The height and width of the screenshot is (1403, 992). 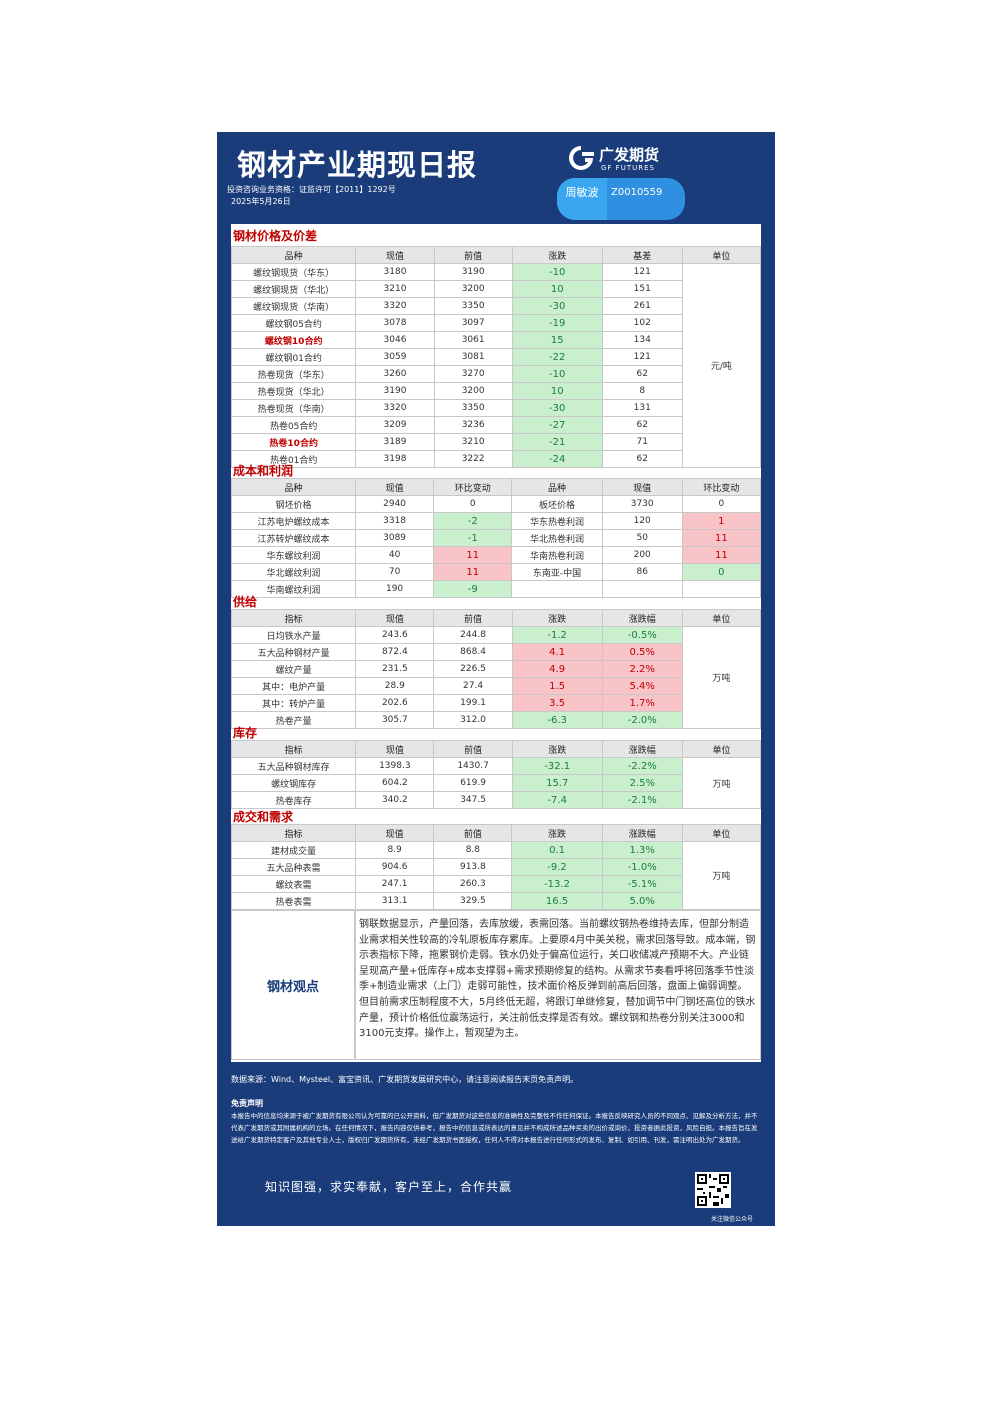 I want to click on current-value: 200, so click(x=642, y=555).